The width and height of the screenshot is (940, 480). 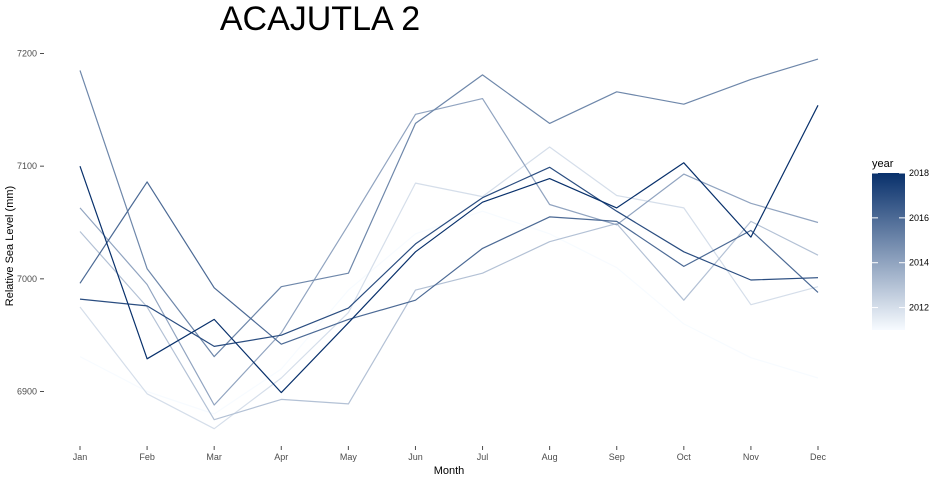 I want to click on x-axis: Jan Feb Mar Apr May Jun Jul Aug Sep Oct Nov Dec, so click(x=450, y=454).